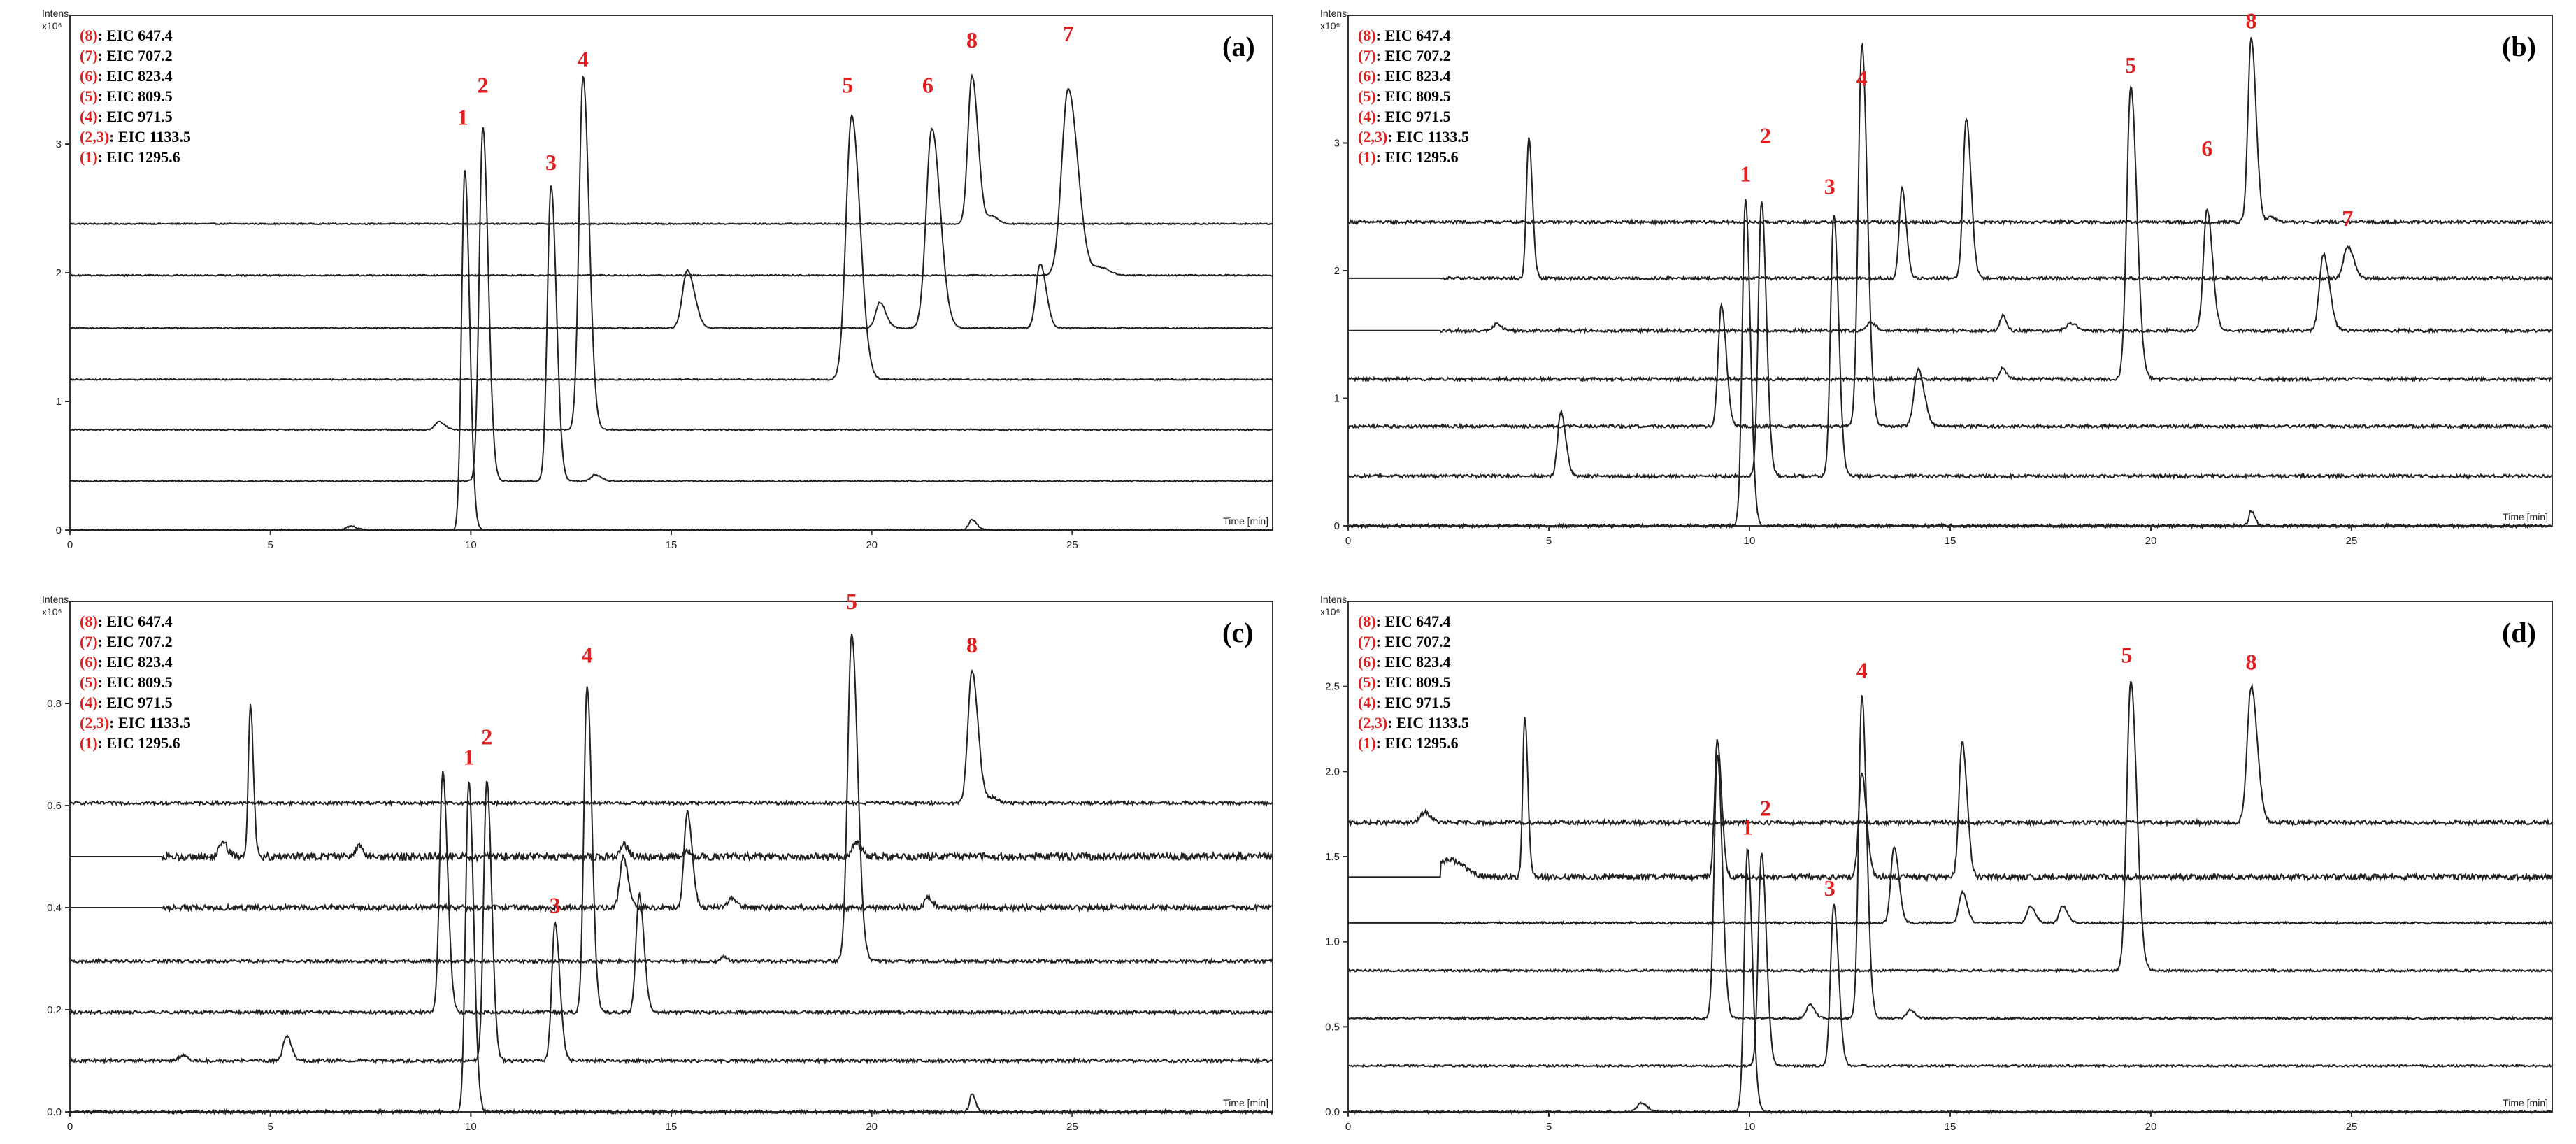  Describe the element at coordinates (486, 736) in the screenshot. I see `peak-label: 2` at that location.